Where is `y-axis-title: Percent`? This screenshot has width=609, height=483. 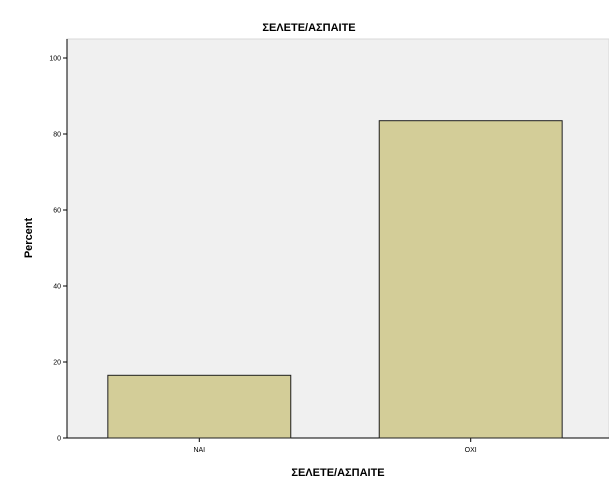 y-axis-title: Percent is located at coordinates (29, 237).